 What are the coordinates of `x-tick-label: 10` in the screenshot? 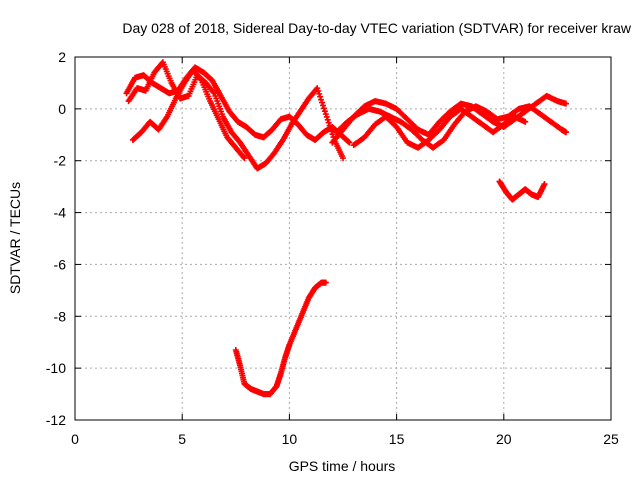 It's located at (290, 439).